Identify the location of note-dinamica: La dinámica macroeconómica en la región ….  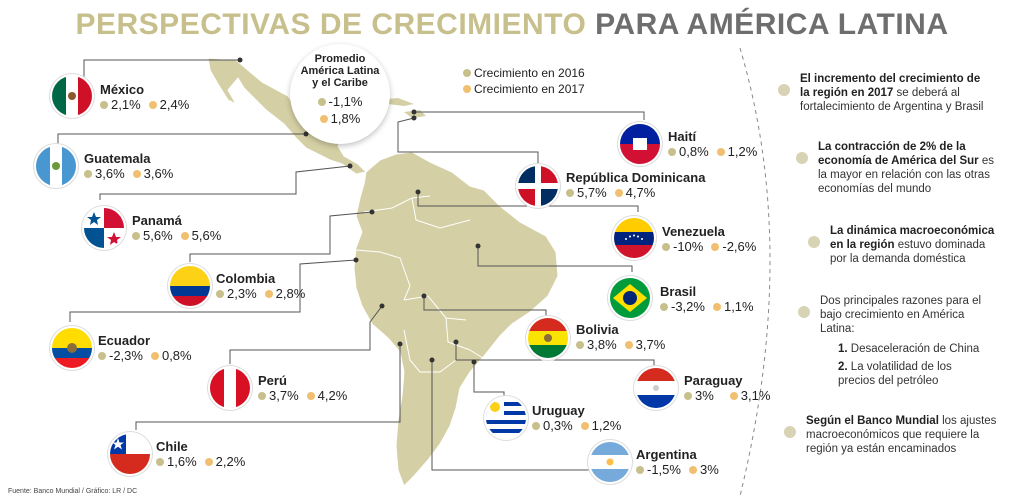
(904, 245).